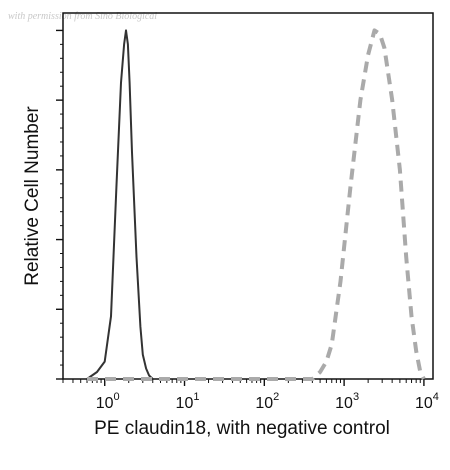 Image resolution: width=450 pixels, height=470 pixels. I want to click on x-axis-label: PE claudin18, with negative control, so click(242, 428).